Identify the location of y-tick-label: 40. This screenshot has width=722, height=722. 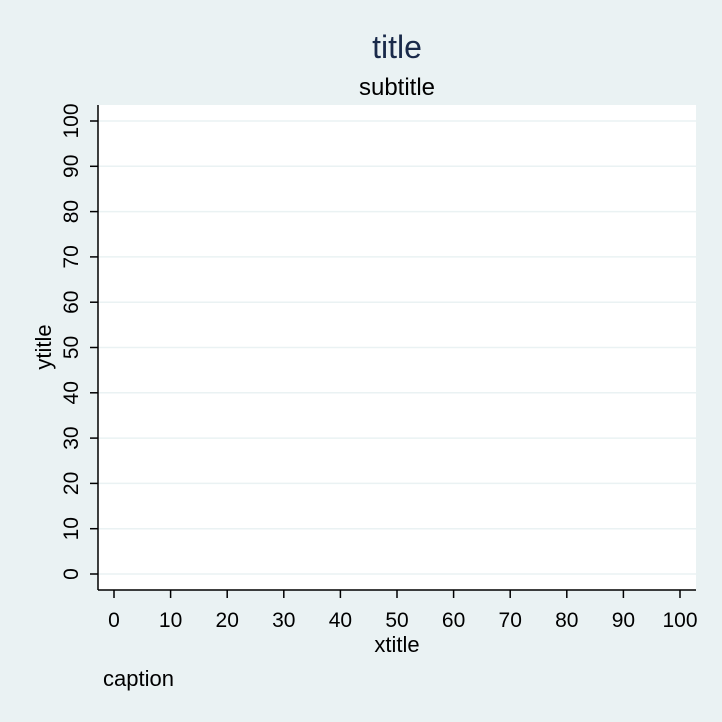
(71, 392).